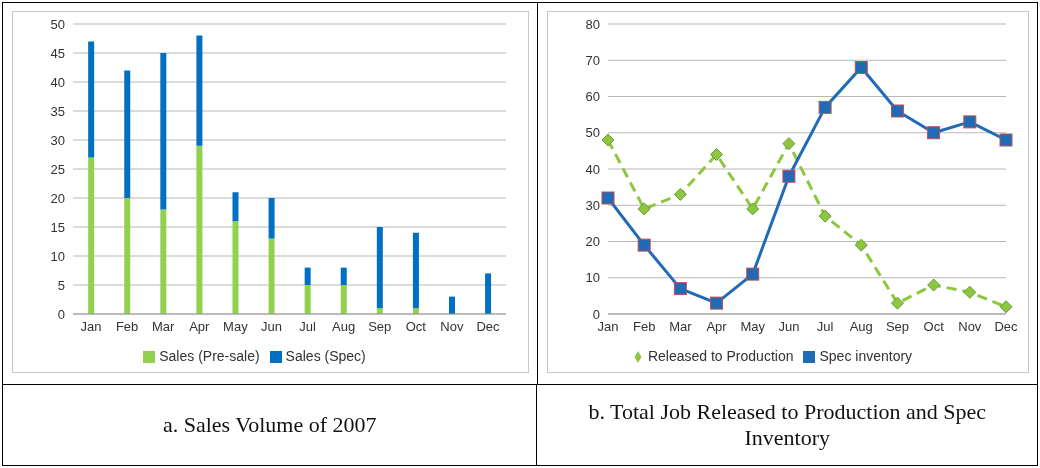 This screenshot has width=1040, height=468. Describe the element at coordinates (787, 425) in the screenshot. I see `text: b. Total Job Released to Production and Spec Inventory` at that location.